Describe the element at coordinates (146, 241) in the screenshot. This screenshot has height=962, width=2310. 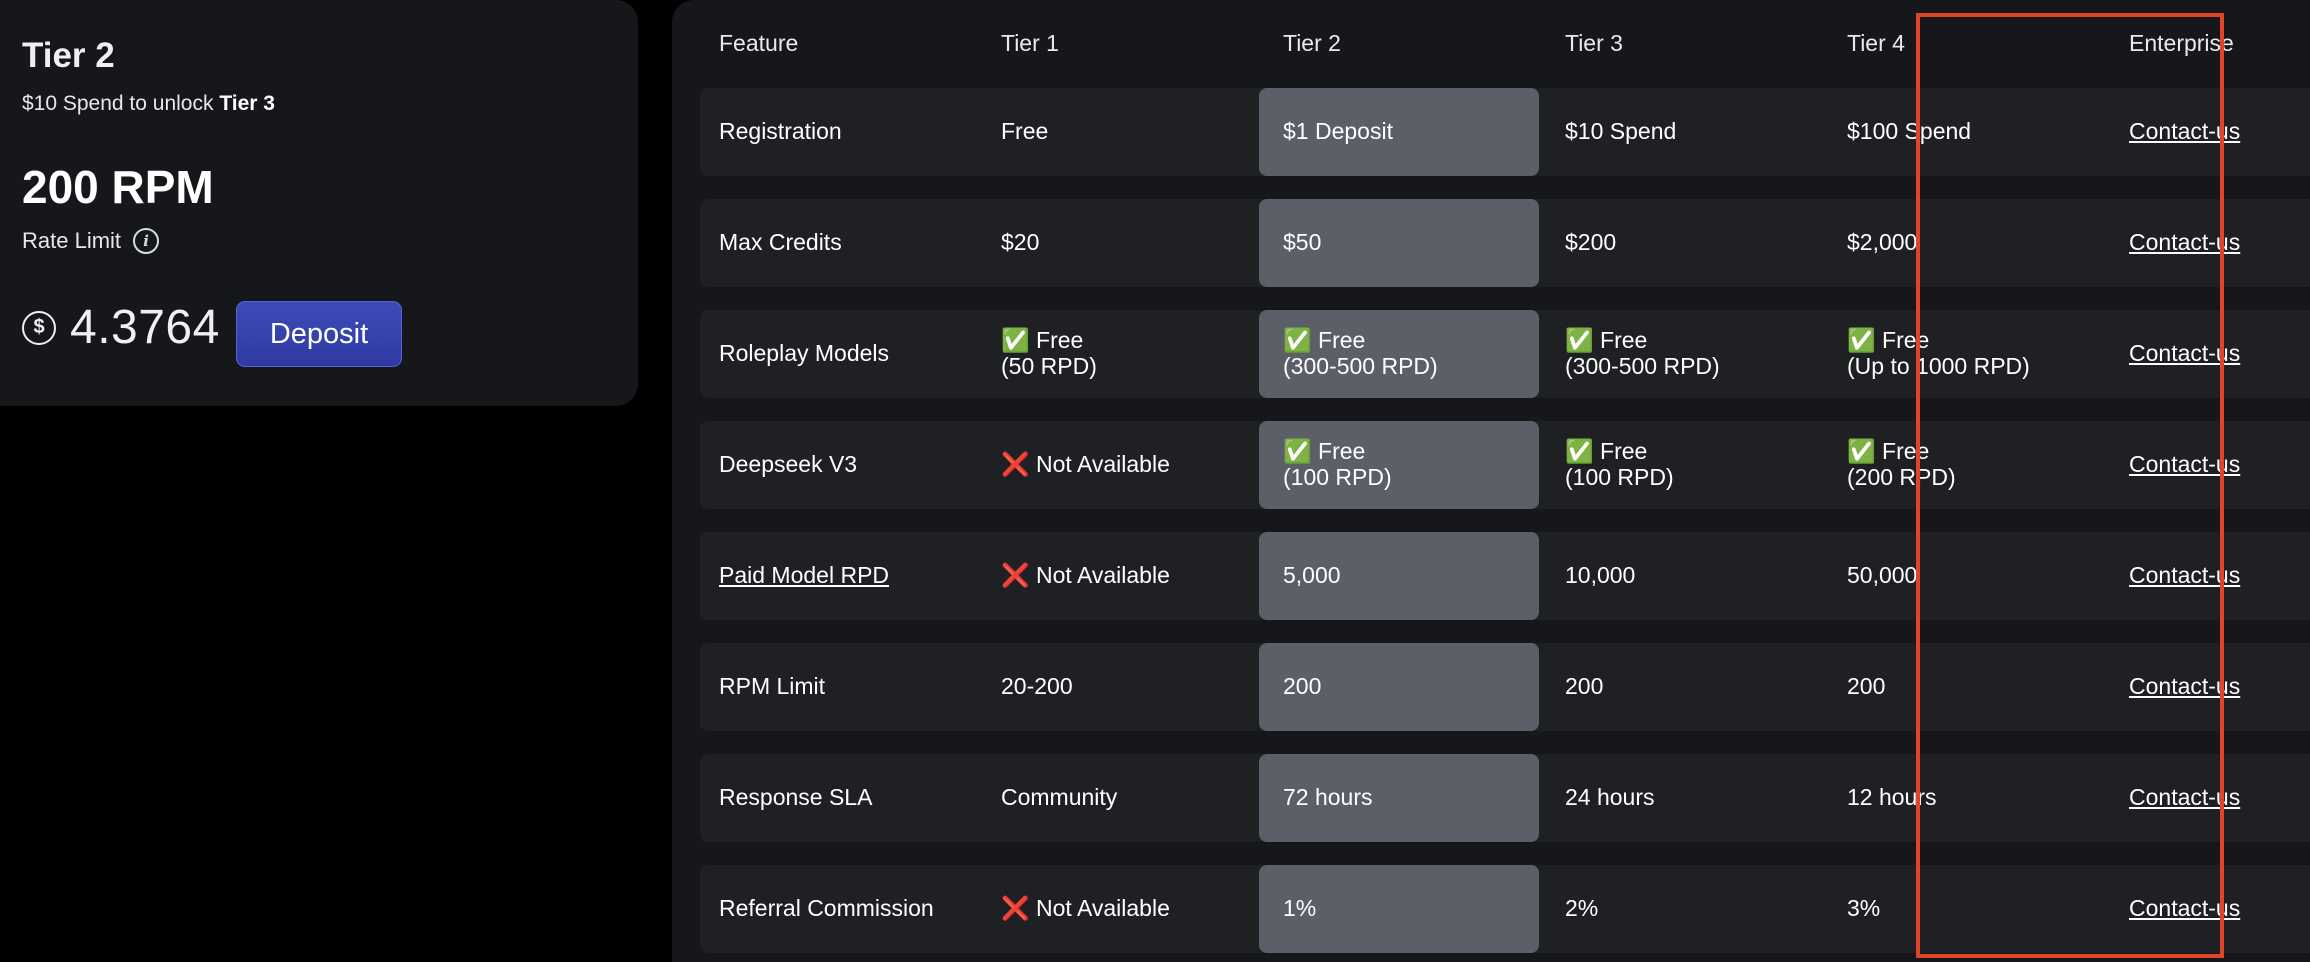
I see `info-icon: i` at that location.